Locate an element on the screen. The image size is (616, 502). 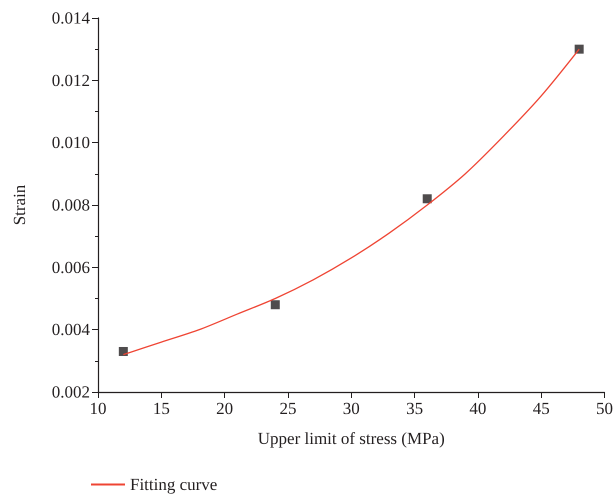
x-tick-label: 10 is located at coordinates (98, 408).